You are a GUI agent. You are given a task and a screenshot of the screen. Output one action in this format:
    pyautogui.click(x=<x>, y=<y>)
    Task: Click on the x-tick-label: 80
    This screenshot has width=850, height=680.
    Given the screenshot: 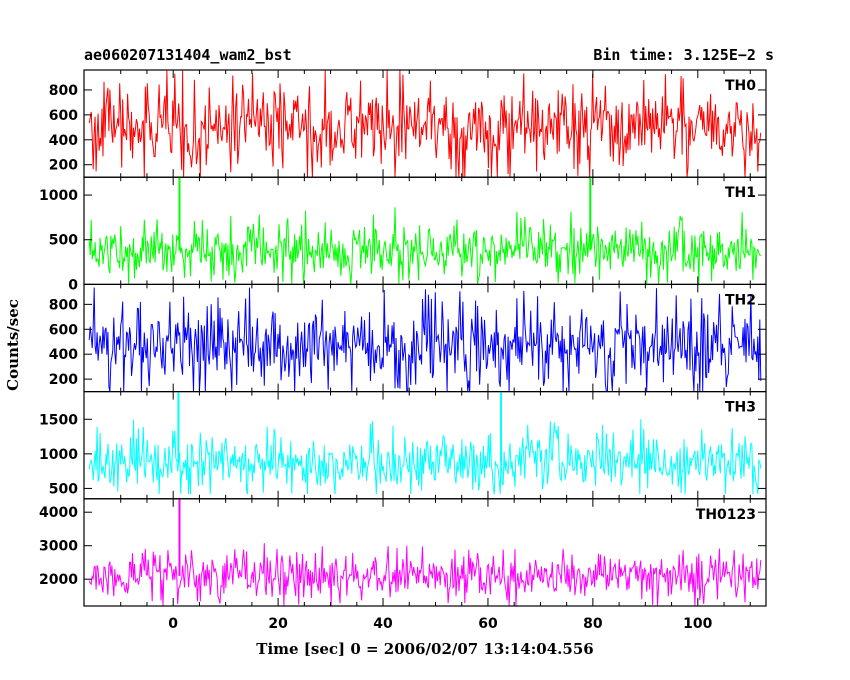 What is the action you would take?
    pyautogui.click(x=593, y=624)
    